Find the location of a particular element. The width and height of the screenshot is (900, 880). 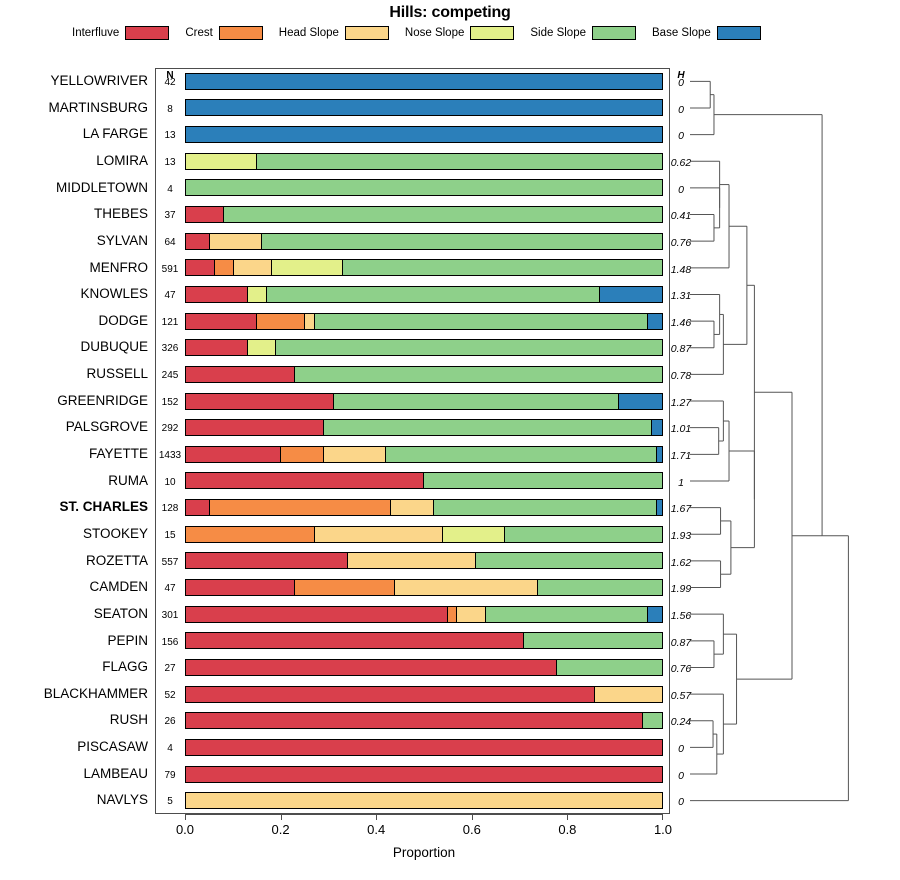

row-label-martinsburg: MARTINSBURG is located at coordinates (98, 107).